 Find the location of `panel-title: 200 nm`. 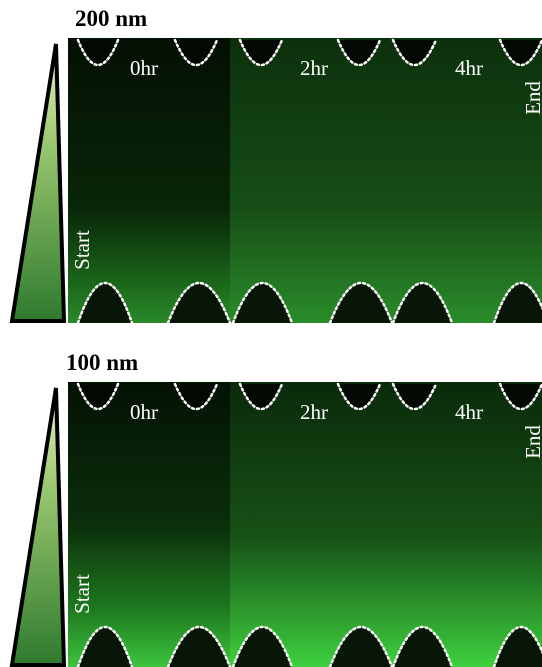

panel-title: 200 nm is located at coordinates (111, 18).